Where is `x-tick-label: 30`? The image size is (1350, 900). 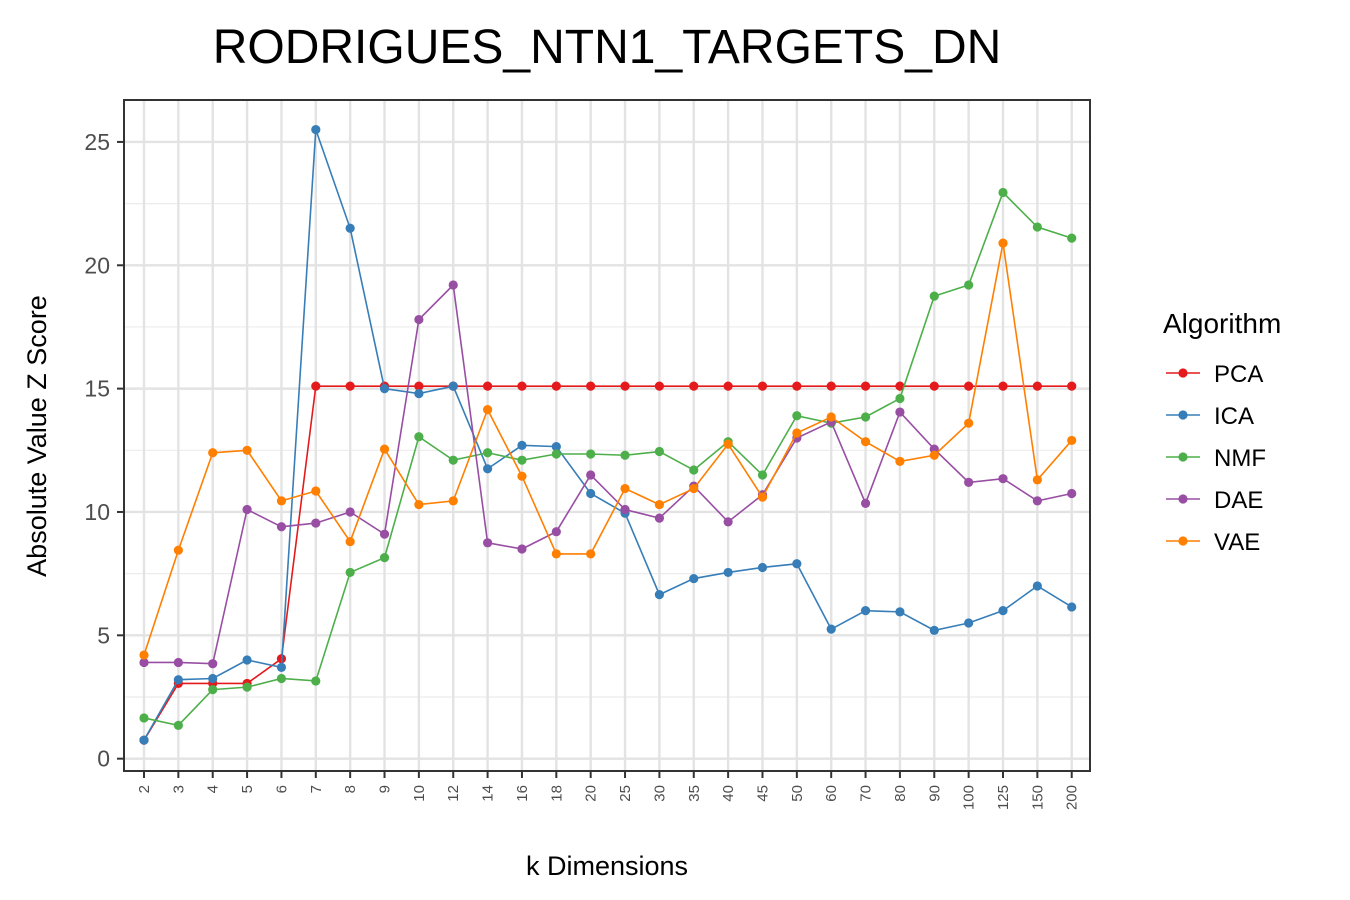
x-tick-label: 30 is located at coordinates (659, 793).